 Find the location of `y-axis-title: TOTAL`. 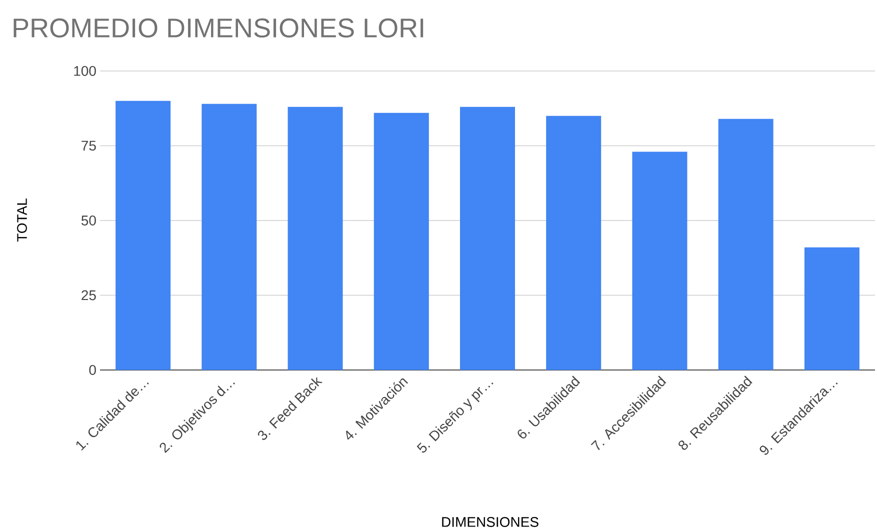

y-axis-title: TOTAL is located at coordinates (22, 220).